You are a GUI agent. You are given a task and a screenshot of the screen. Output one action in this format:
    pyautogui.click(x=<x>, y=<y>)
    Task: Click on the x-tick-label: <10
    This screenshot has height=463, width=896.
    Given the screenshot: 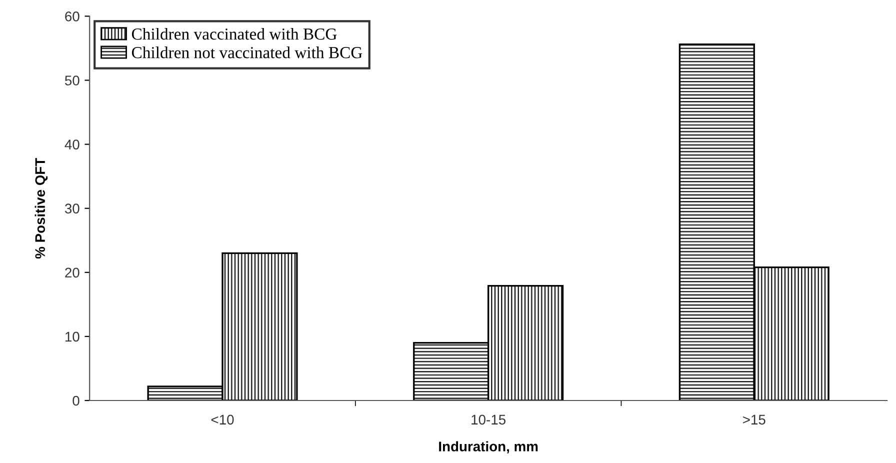 What is the action you would take?
    pyautogui.click(x=222, y=419)
    